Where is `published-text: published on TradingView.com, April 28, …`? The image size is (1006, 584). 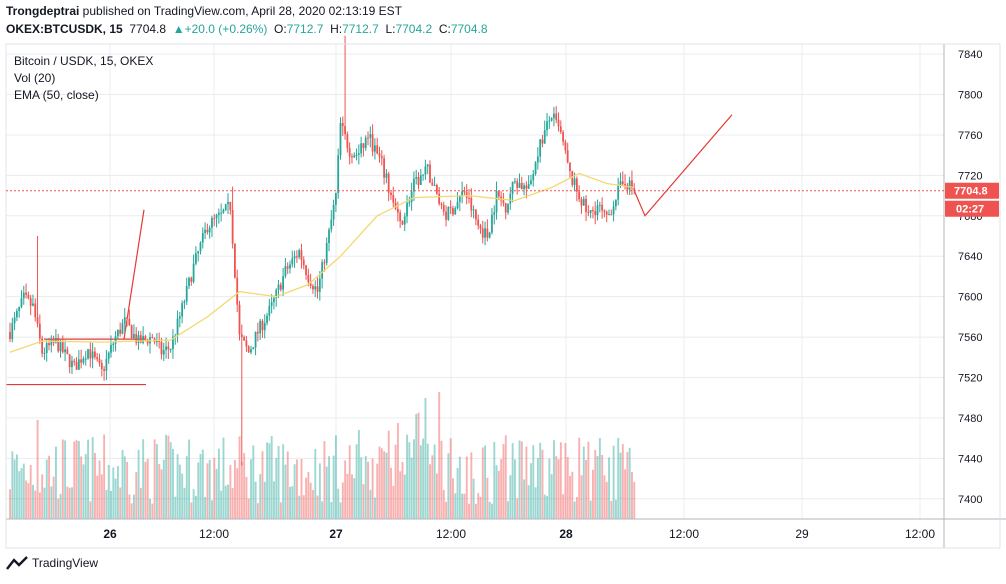
published-text: published on TradingView.com, April 28, … is located at coordinates (241, 11).